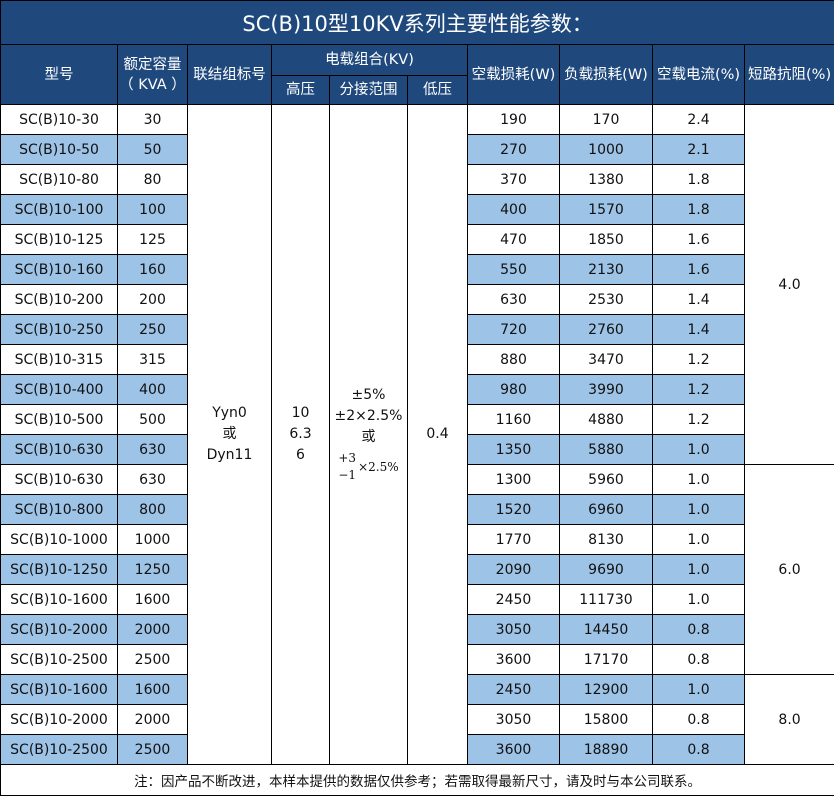 This screenshot has width=834, height=796. What do you see at coordinates (59, 120) in the screenshot?
I see `model-cell: SC(B)10-30` at bounding box center [59, 120].